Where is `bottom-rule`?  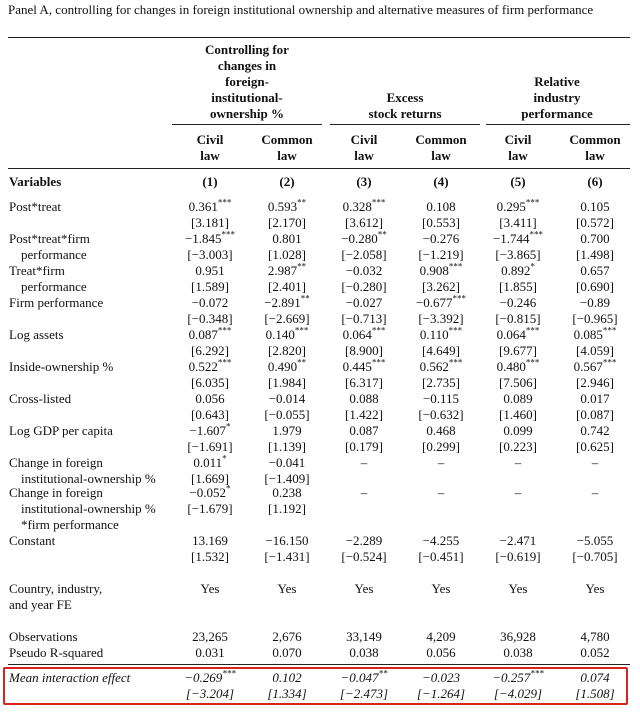
bottom-rule is located at coordinates (319, 664).